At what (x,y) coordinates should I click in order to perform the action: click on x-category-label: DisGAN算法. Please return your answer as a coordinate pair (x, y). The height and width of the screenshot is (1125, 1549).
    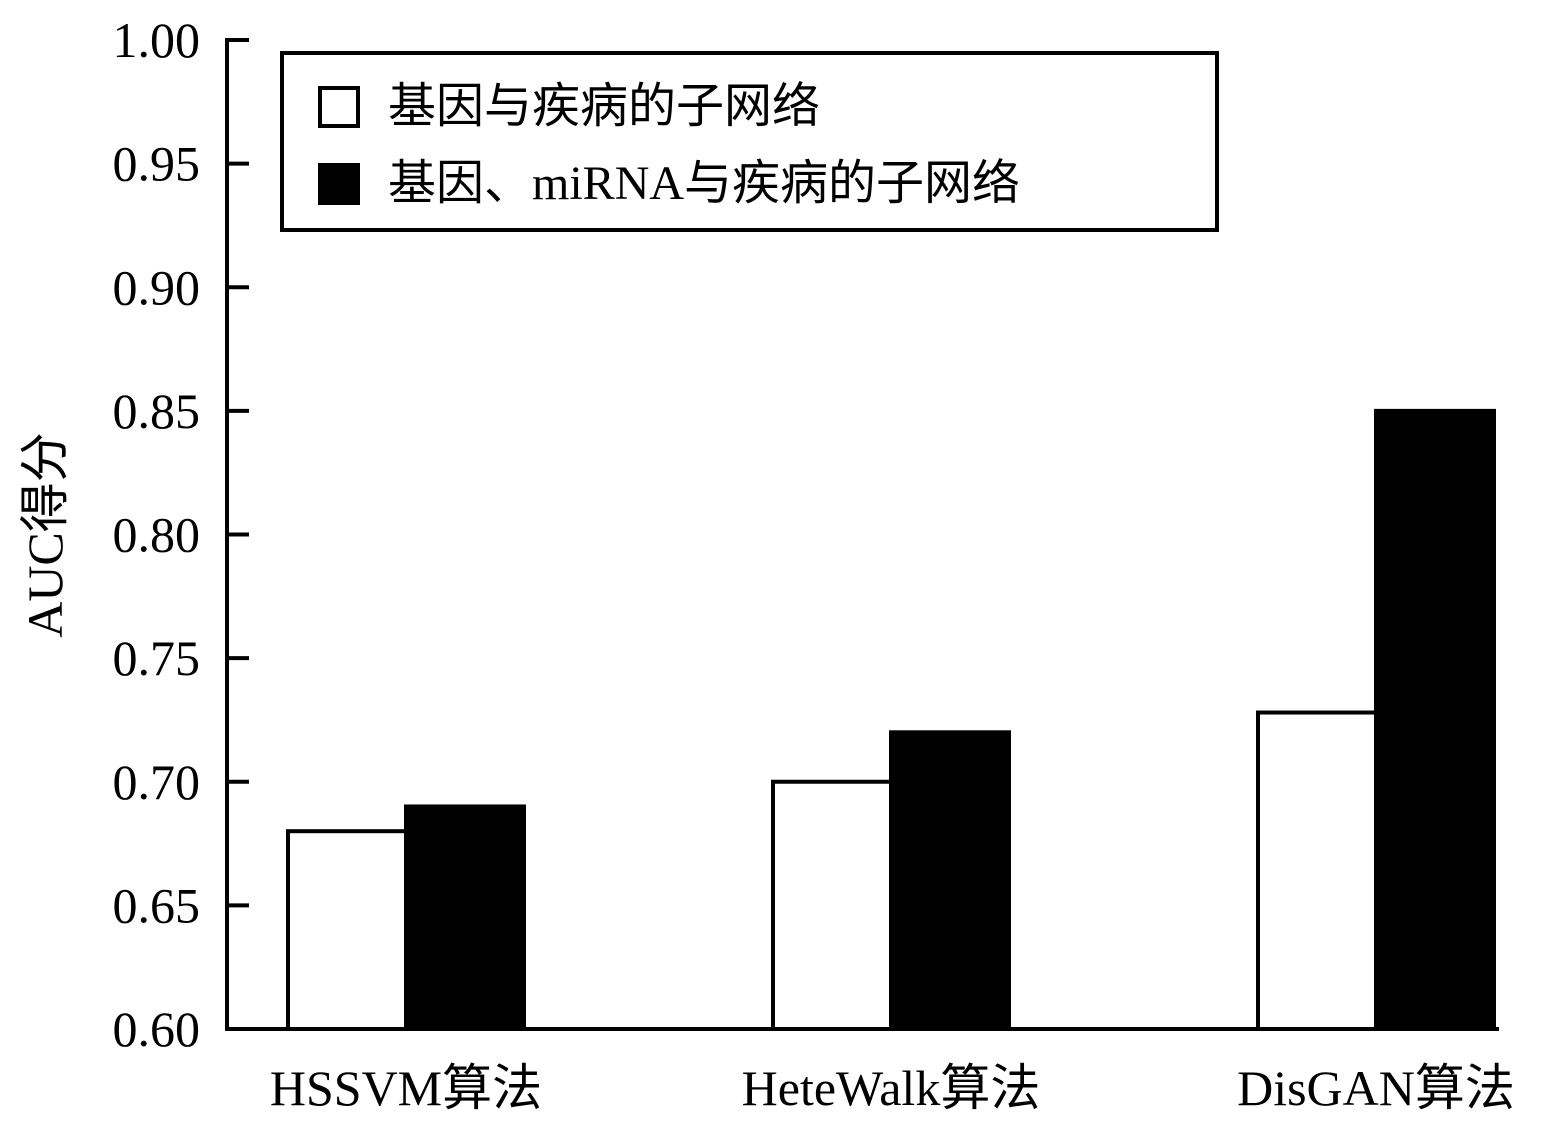
    Looking at the image, I should click on (1376, 1088).